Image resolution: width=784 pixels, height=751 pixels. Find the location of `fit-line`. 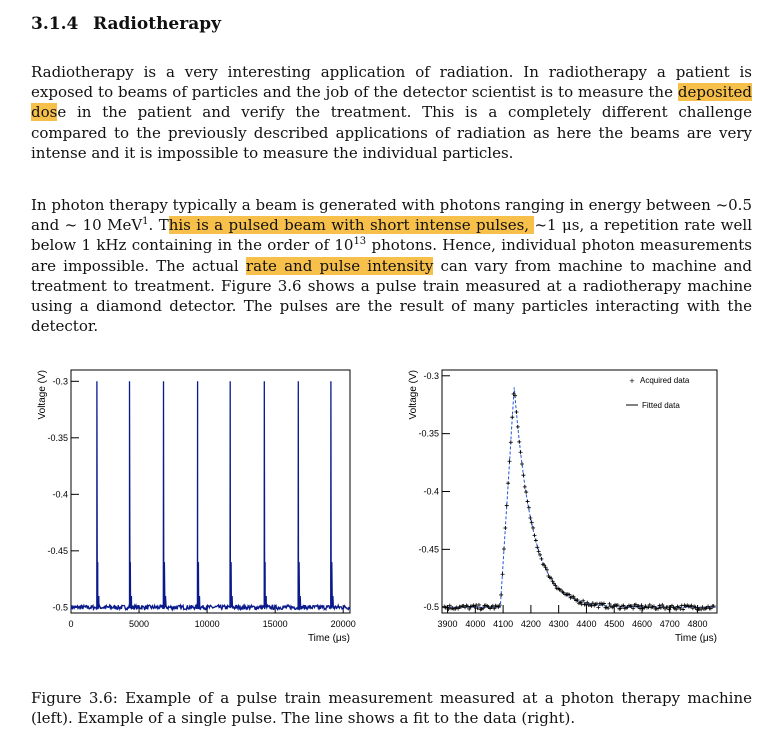

fit-line is located at coordinates (579, 497).